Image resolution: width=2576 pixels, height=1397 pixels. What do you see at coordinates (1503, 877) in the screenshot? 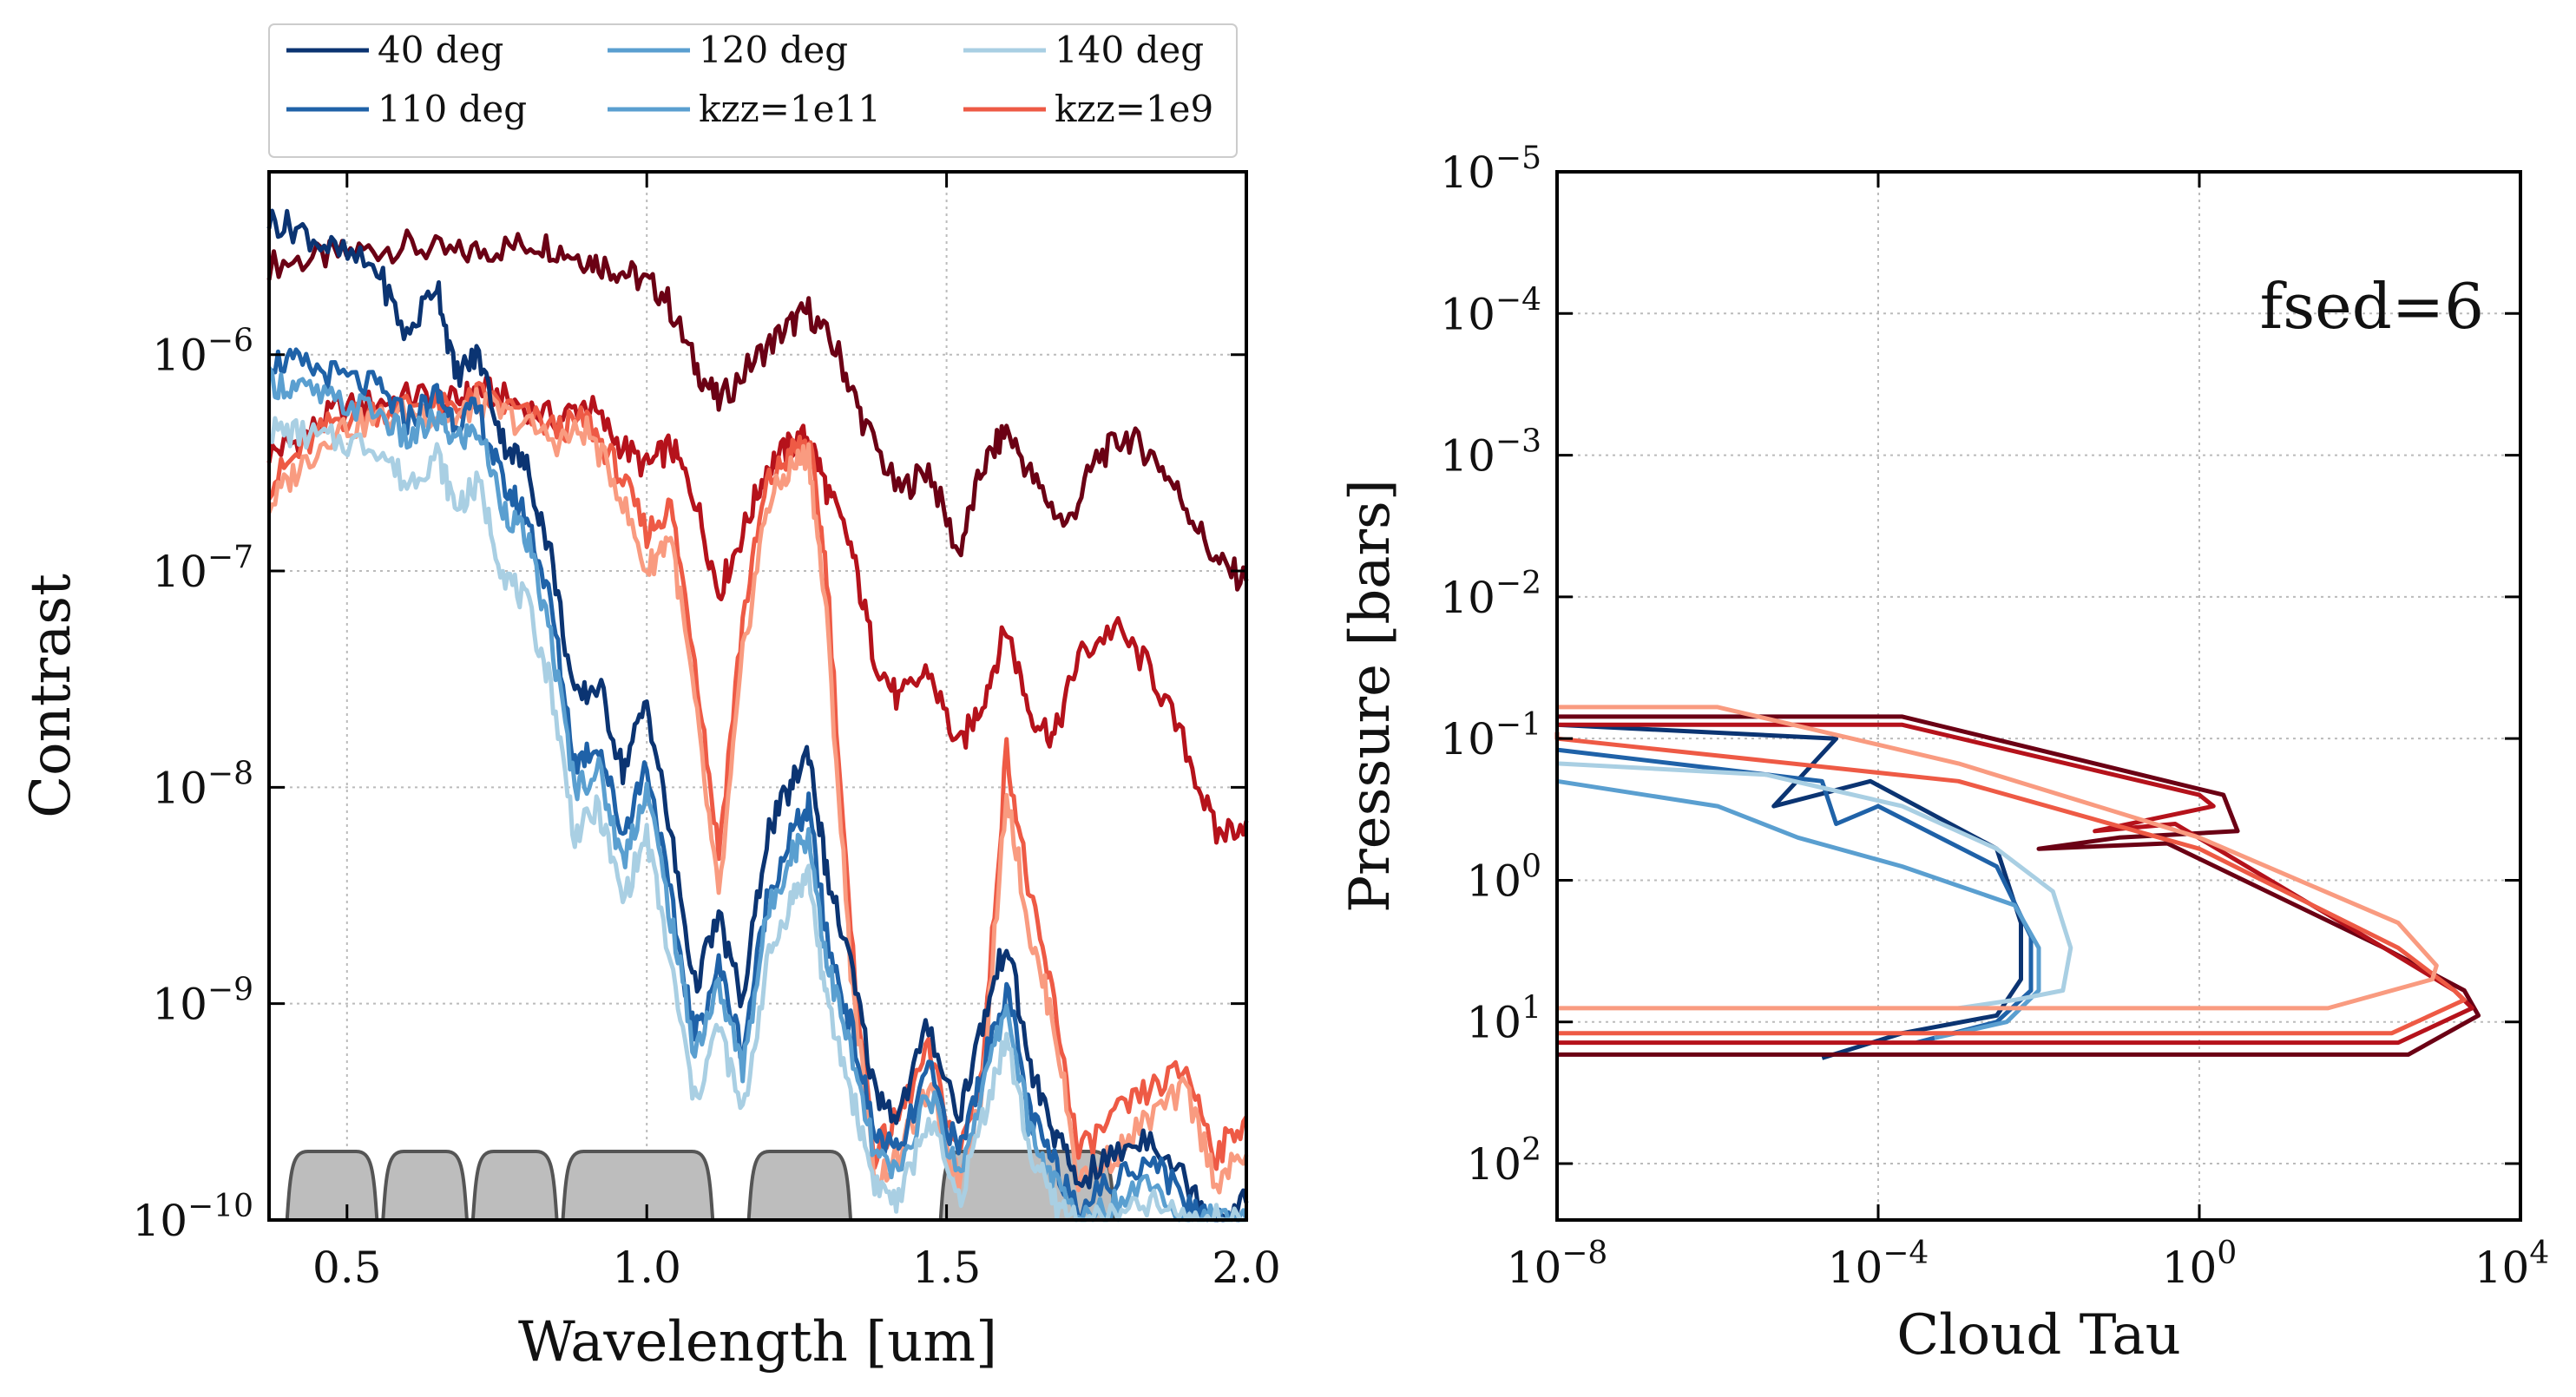
I see `right-y-tick-label: 10⁰` at bounding box center [1503, 877].